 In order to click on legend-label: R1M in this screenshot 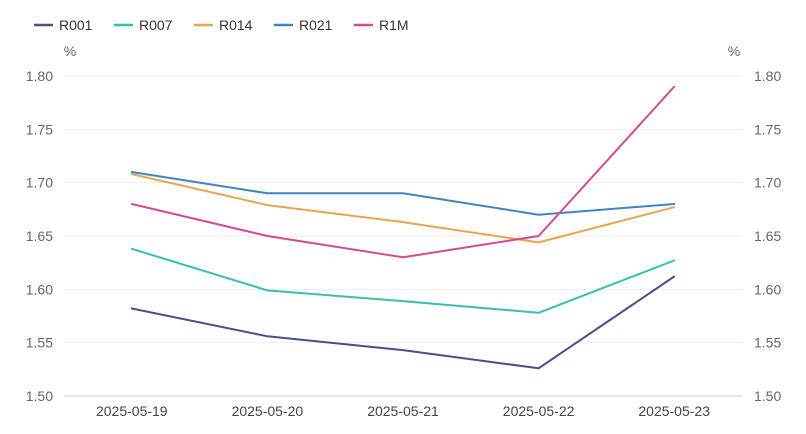, I will do `click(394, 25)`.